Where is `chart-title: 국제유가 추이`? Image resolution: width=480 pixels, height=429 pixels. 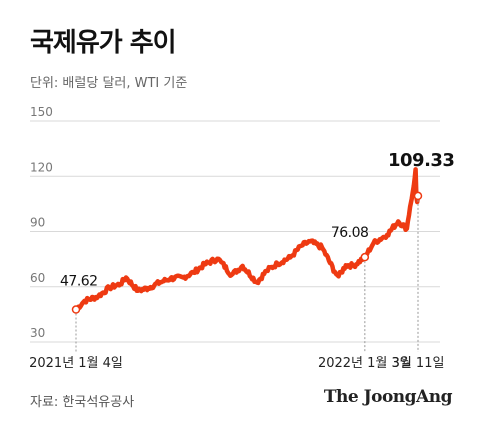
chart-title: 국제유가 추이 is located at coordinates (103, 43).